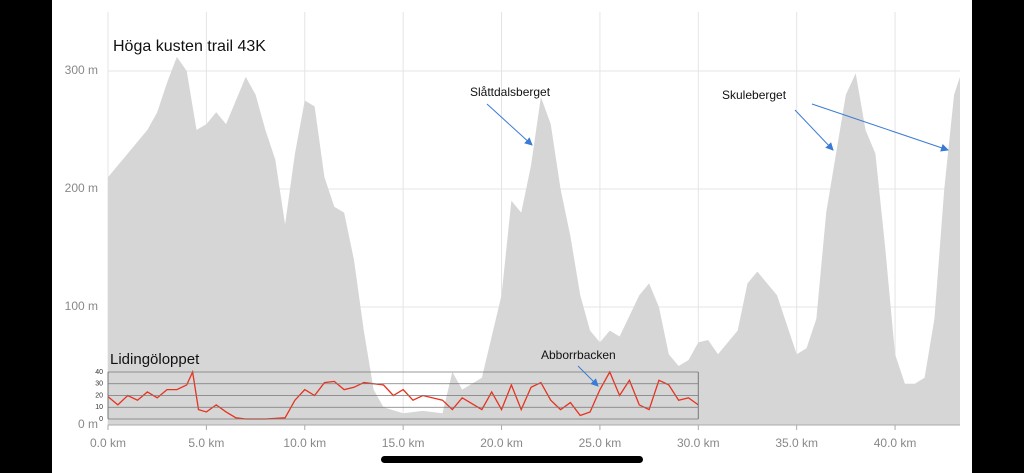 The image size is (1024, 473). I want to click on x-tick-label: 35.0 km, so click(796, 443).